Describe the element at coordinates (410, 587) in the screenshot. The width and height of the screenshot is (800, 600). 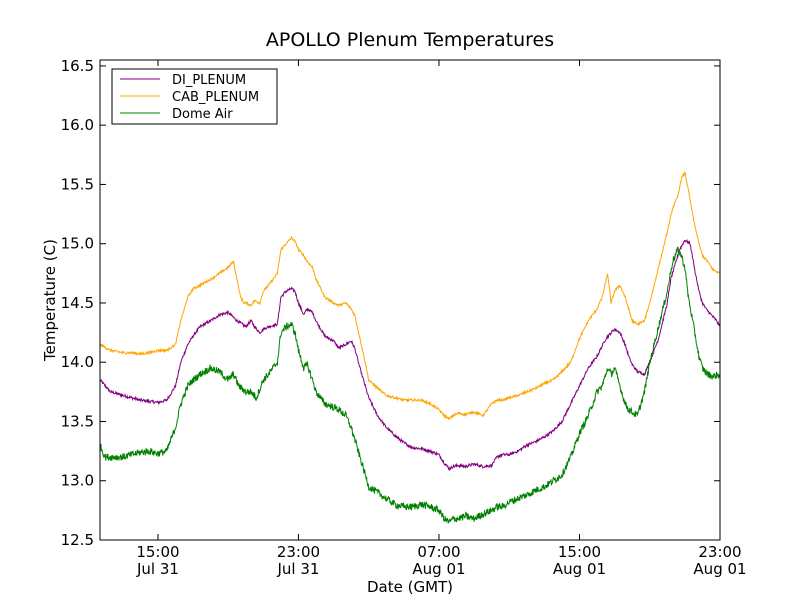
I see `x-axis-label: Date (GMT)` at that location.